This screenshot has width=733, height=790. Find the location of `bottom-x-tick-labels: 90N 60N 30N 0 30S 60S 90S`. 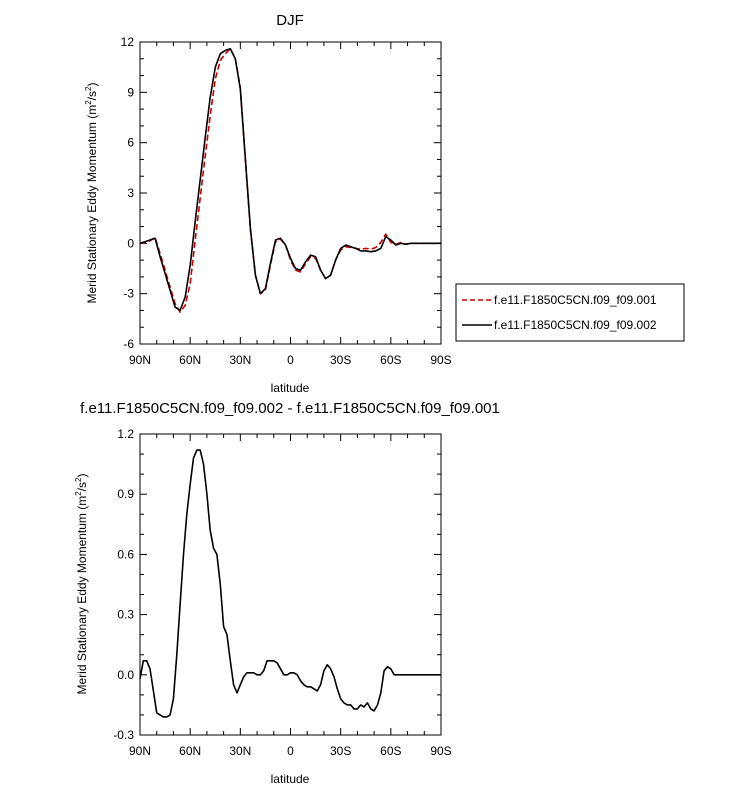

bottom-x-tick-labels: 90N 60N 30N 0 30S 60S 90S is located at coordinates (290, 751).